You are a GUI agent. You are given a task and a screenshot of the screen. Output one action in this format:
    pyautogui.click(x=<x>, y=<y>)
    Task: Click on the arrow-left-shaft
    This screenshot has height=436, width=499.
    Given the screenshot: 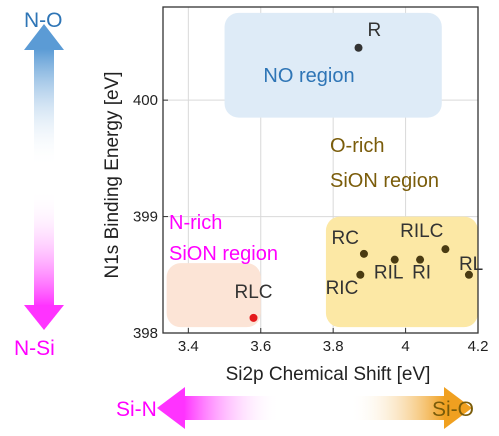 What is the action you would take?
    pyautogui.click(x=232, y=408)
    